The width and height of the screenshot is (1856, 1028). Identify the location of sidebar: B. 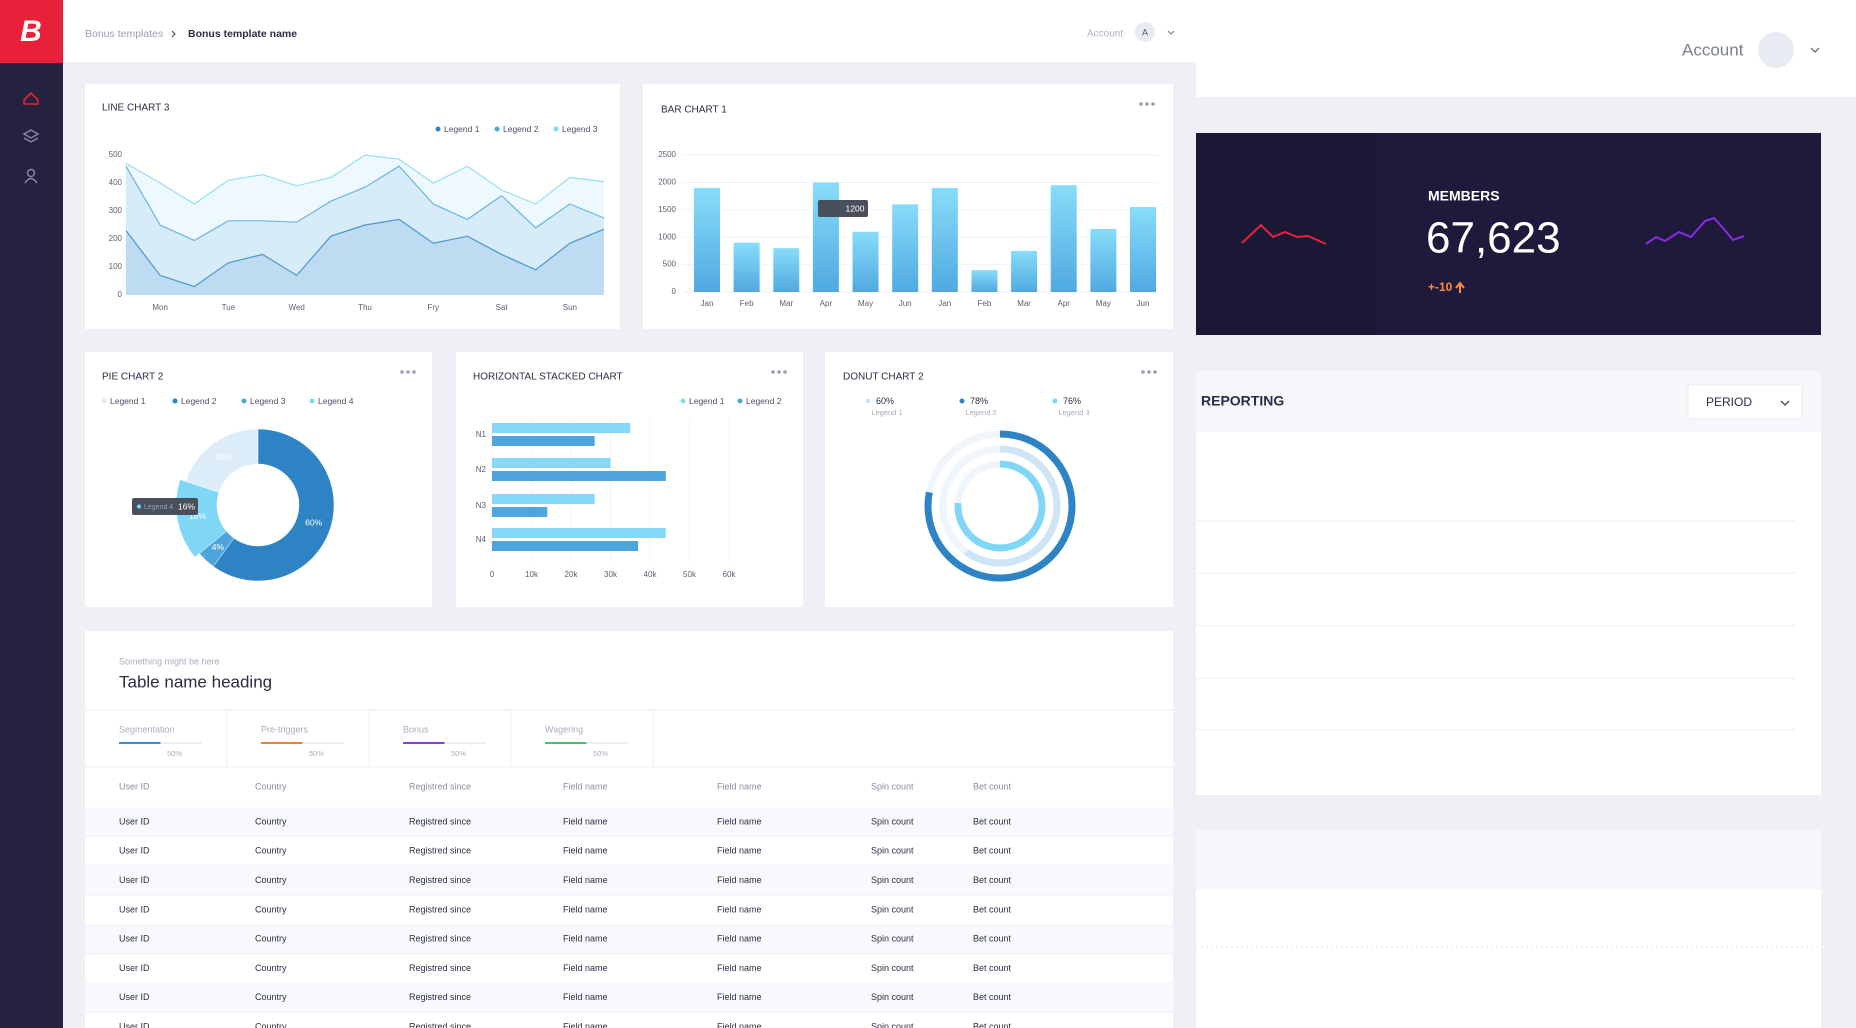
(31, 514).